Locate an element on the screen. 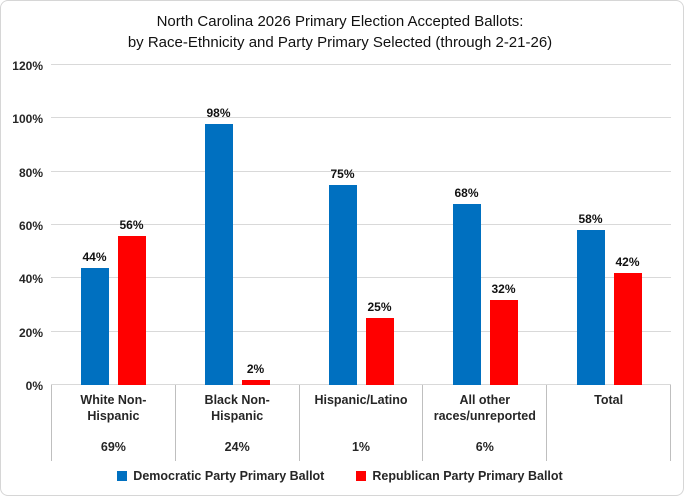 The image size is (684, 496). category-cell: Total is located at coordinates (609, 423).